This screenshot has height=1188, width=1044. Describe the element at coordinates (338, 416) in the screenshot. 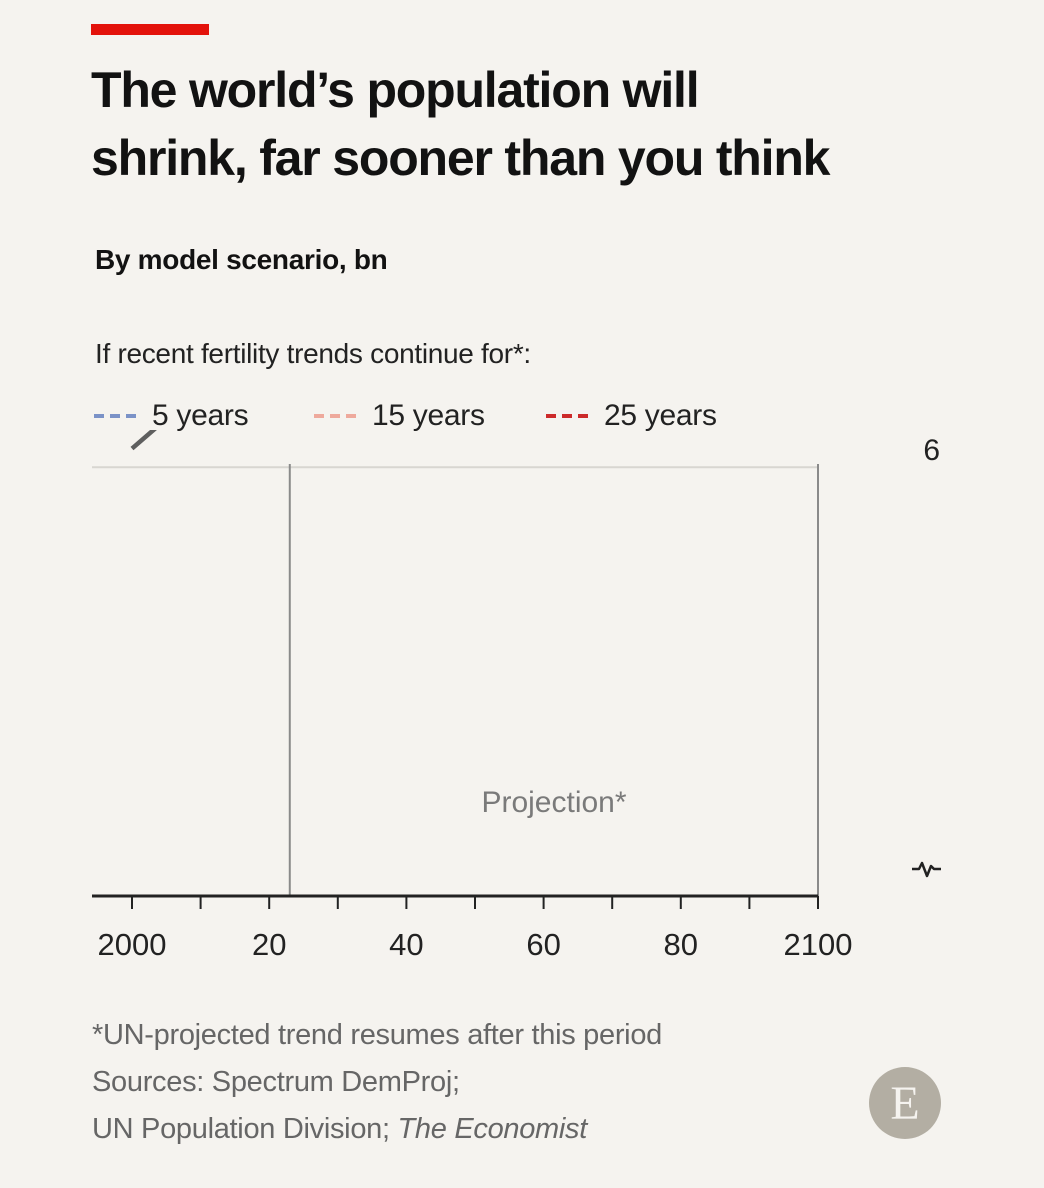

I see `legend-swatch-15-years` at that location.